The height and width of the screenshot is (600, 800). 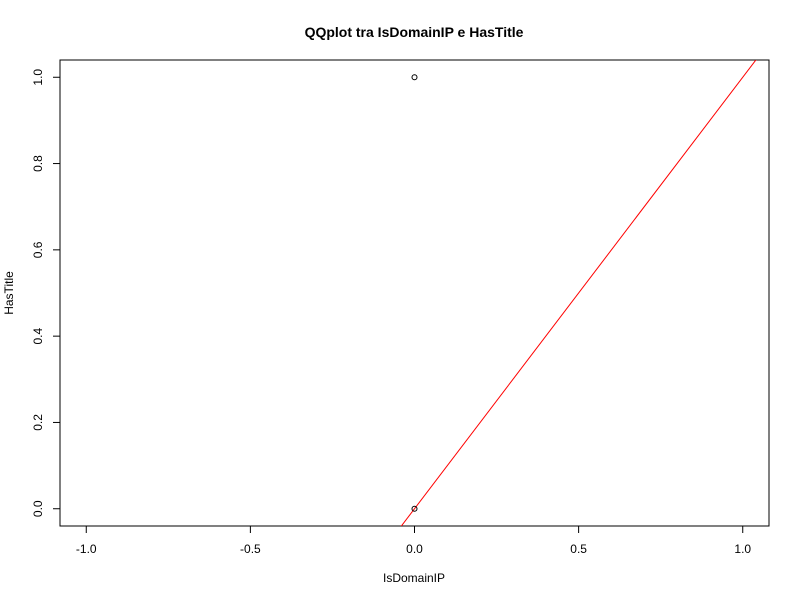 What do you see at coordinates (38, 422) in the screenshot?
I see `y-tick-label: 0.2` at bounding box center [38, 422].